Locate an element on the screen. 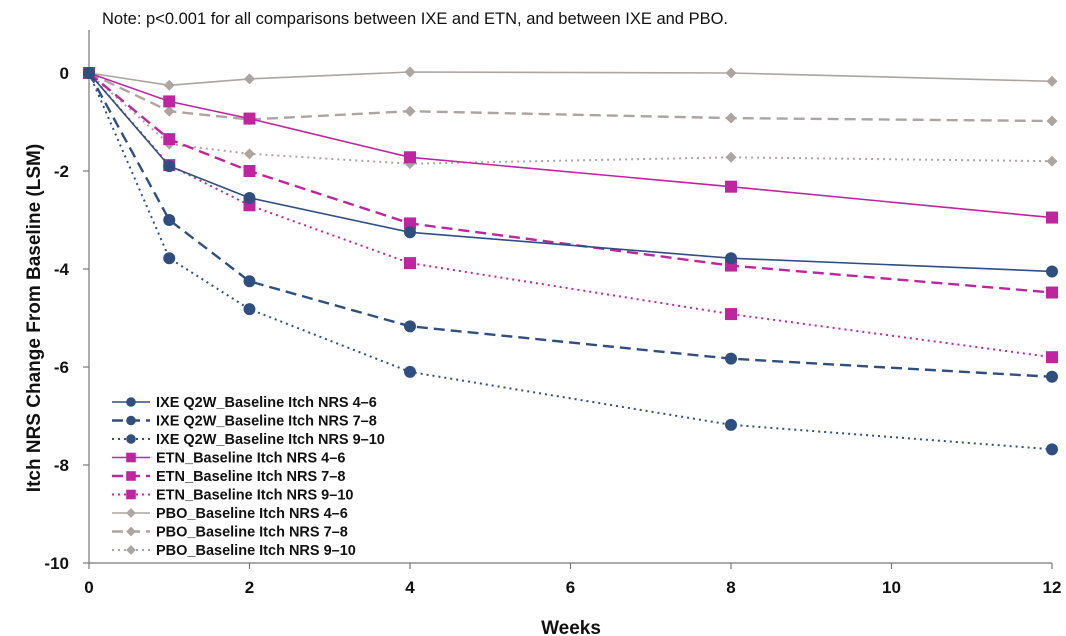 This screenshot has height=636, width=1066. y-axis-title: Itch NRS Change From Baseline (LSM) is located at coordinates (34, 318).